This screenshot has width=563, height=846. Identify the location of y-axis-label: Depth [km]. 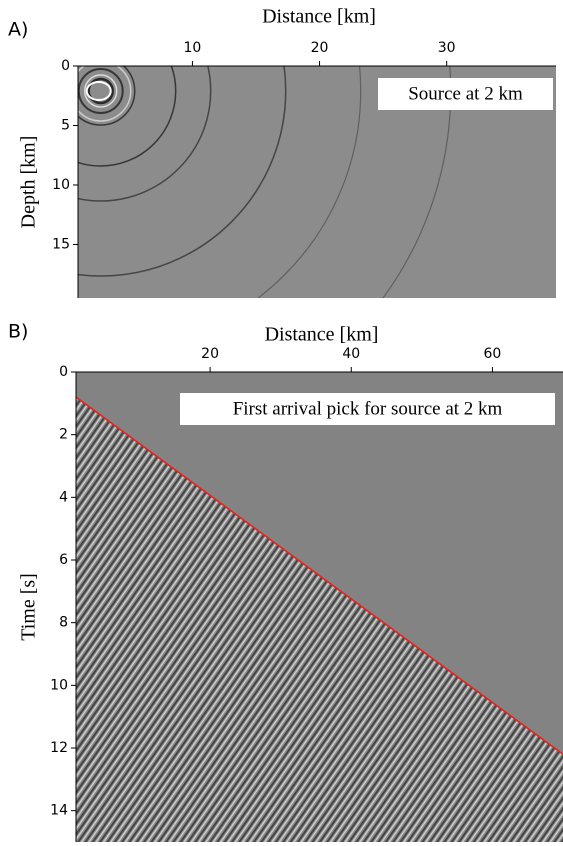
(29, 182).